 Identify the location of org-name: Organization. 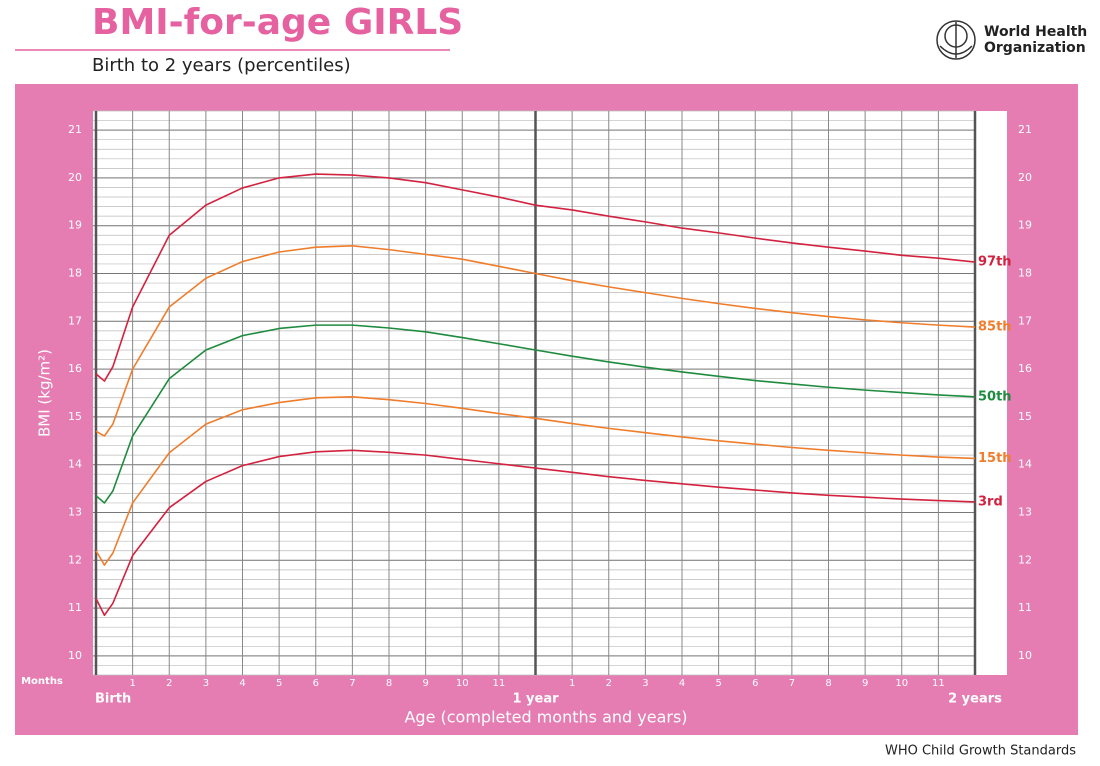
(1035, 48).